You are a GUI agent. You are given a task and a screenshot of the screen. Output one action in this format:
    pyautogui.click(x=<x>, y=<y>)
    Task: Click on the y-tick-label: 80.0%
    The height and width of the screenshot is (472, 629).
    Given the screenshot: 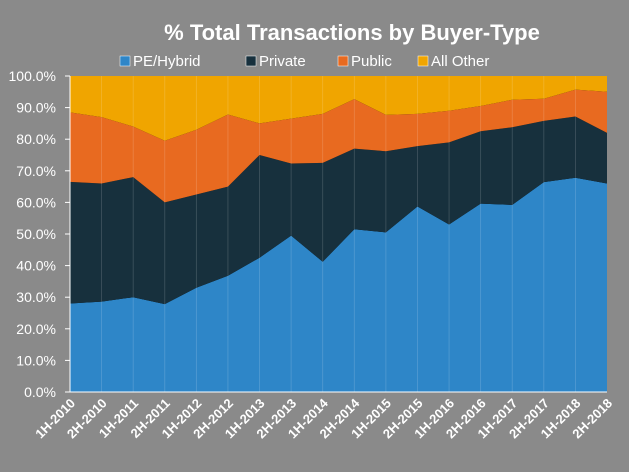 What is the action you would take?
    pyautogui.click(x=36, y=139)
    